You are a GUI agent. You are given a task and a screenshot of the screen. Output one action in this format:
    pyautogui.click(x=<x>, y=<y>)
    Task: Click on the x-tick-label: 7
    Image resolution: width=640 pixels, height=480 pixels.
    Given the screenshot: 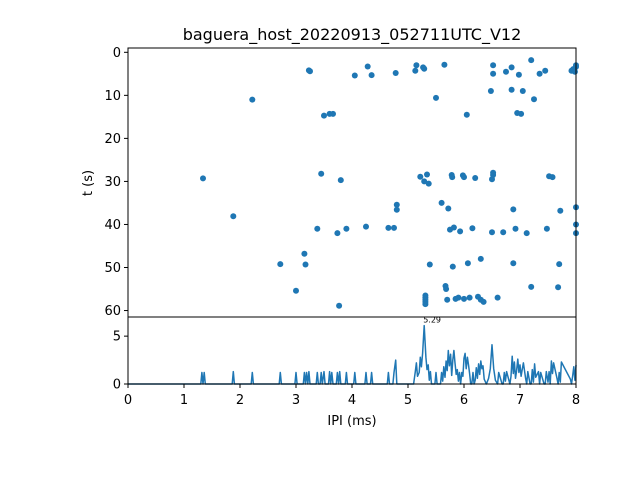 What is the action you would take?
    pyautogui.click(x=520, y=400)
    